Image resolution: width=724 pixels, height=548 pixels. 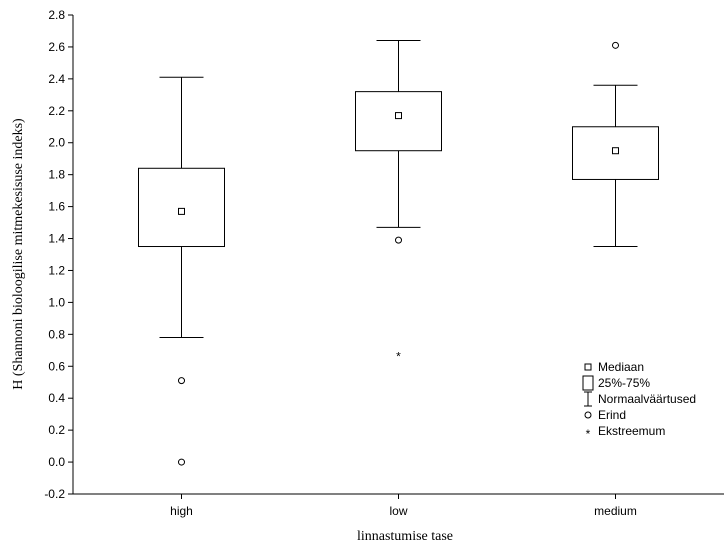 I want to click on y-tick-label: 1.0, so click(x=56, y=302).